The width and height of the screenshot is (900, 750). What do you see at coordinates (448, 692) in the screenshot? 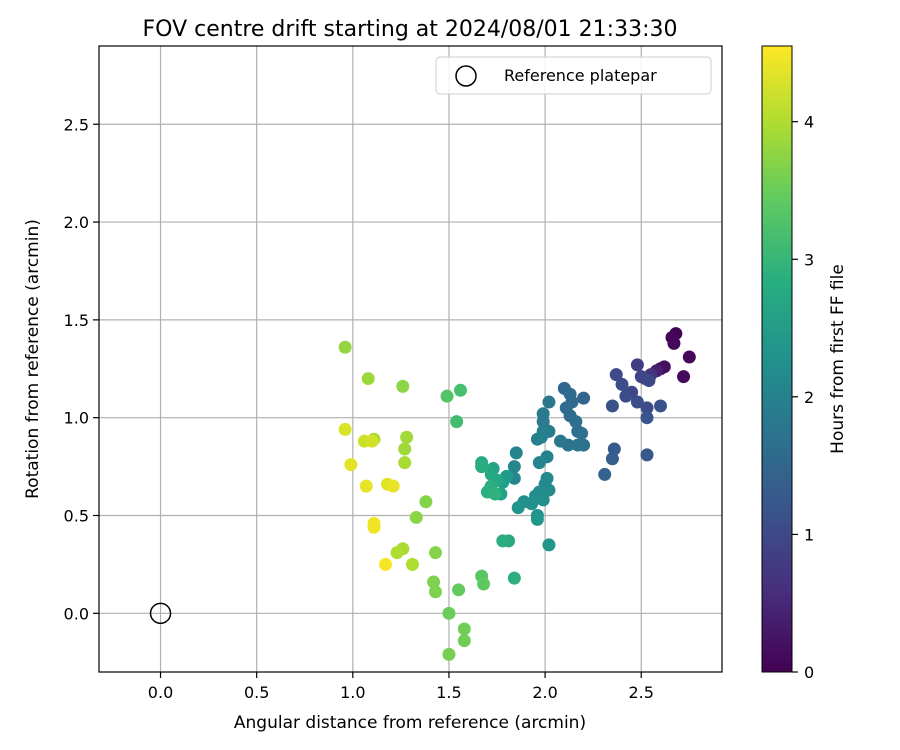
I see `x-tick-label: 1.5` at bounding box center [448, 692].